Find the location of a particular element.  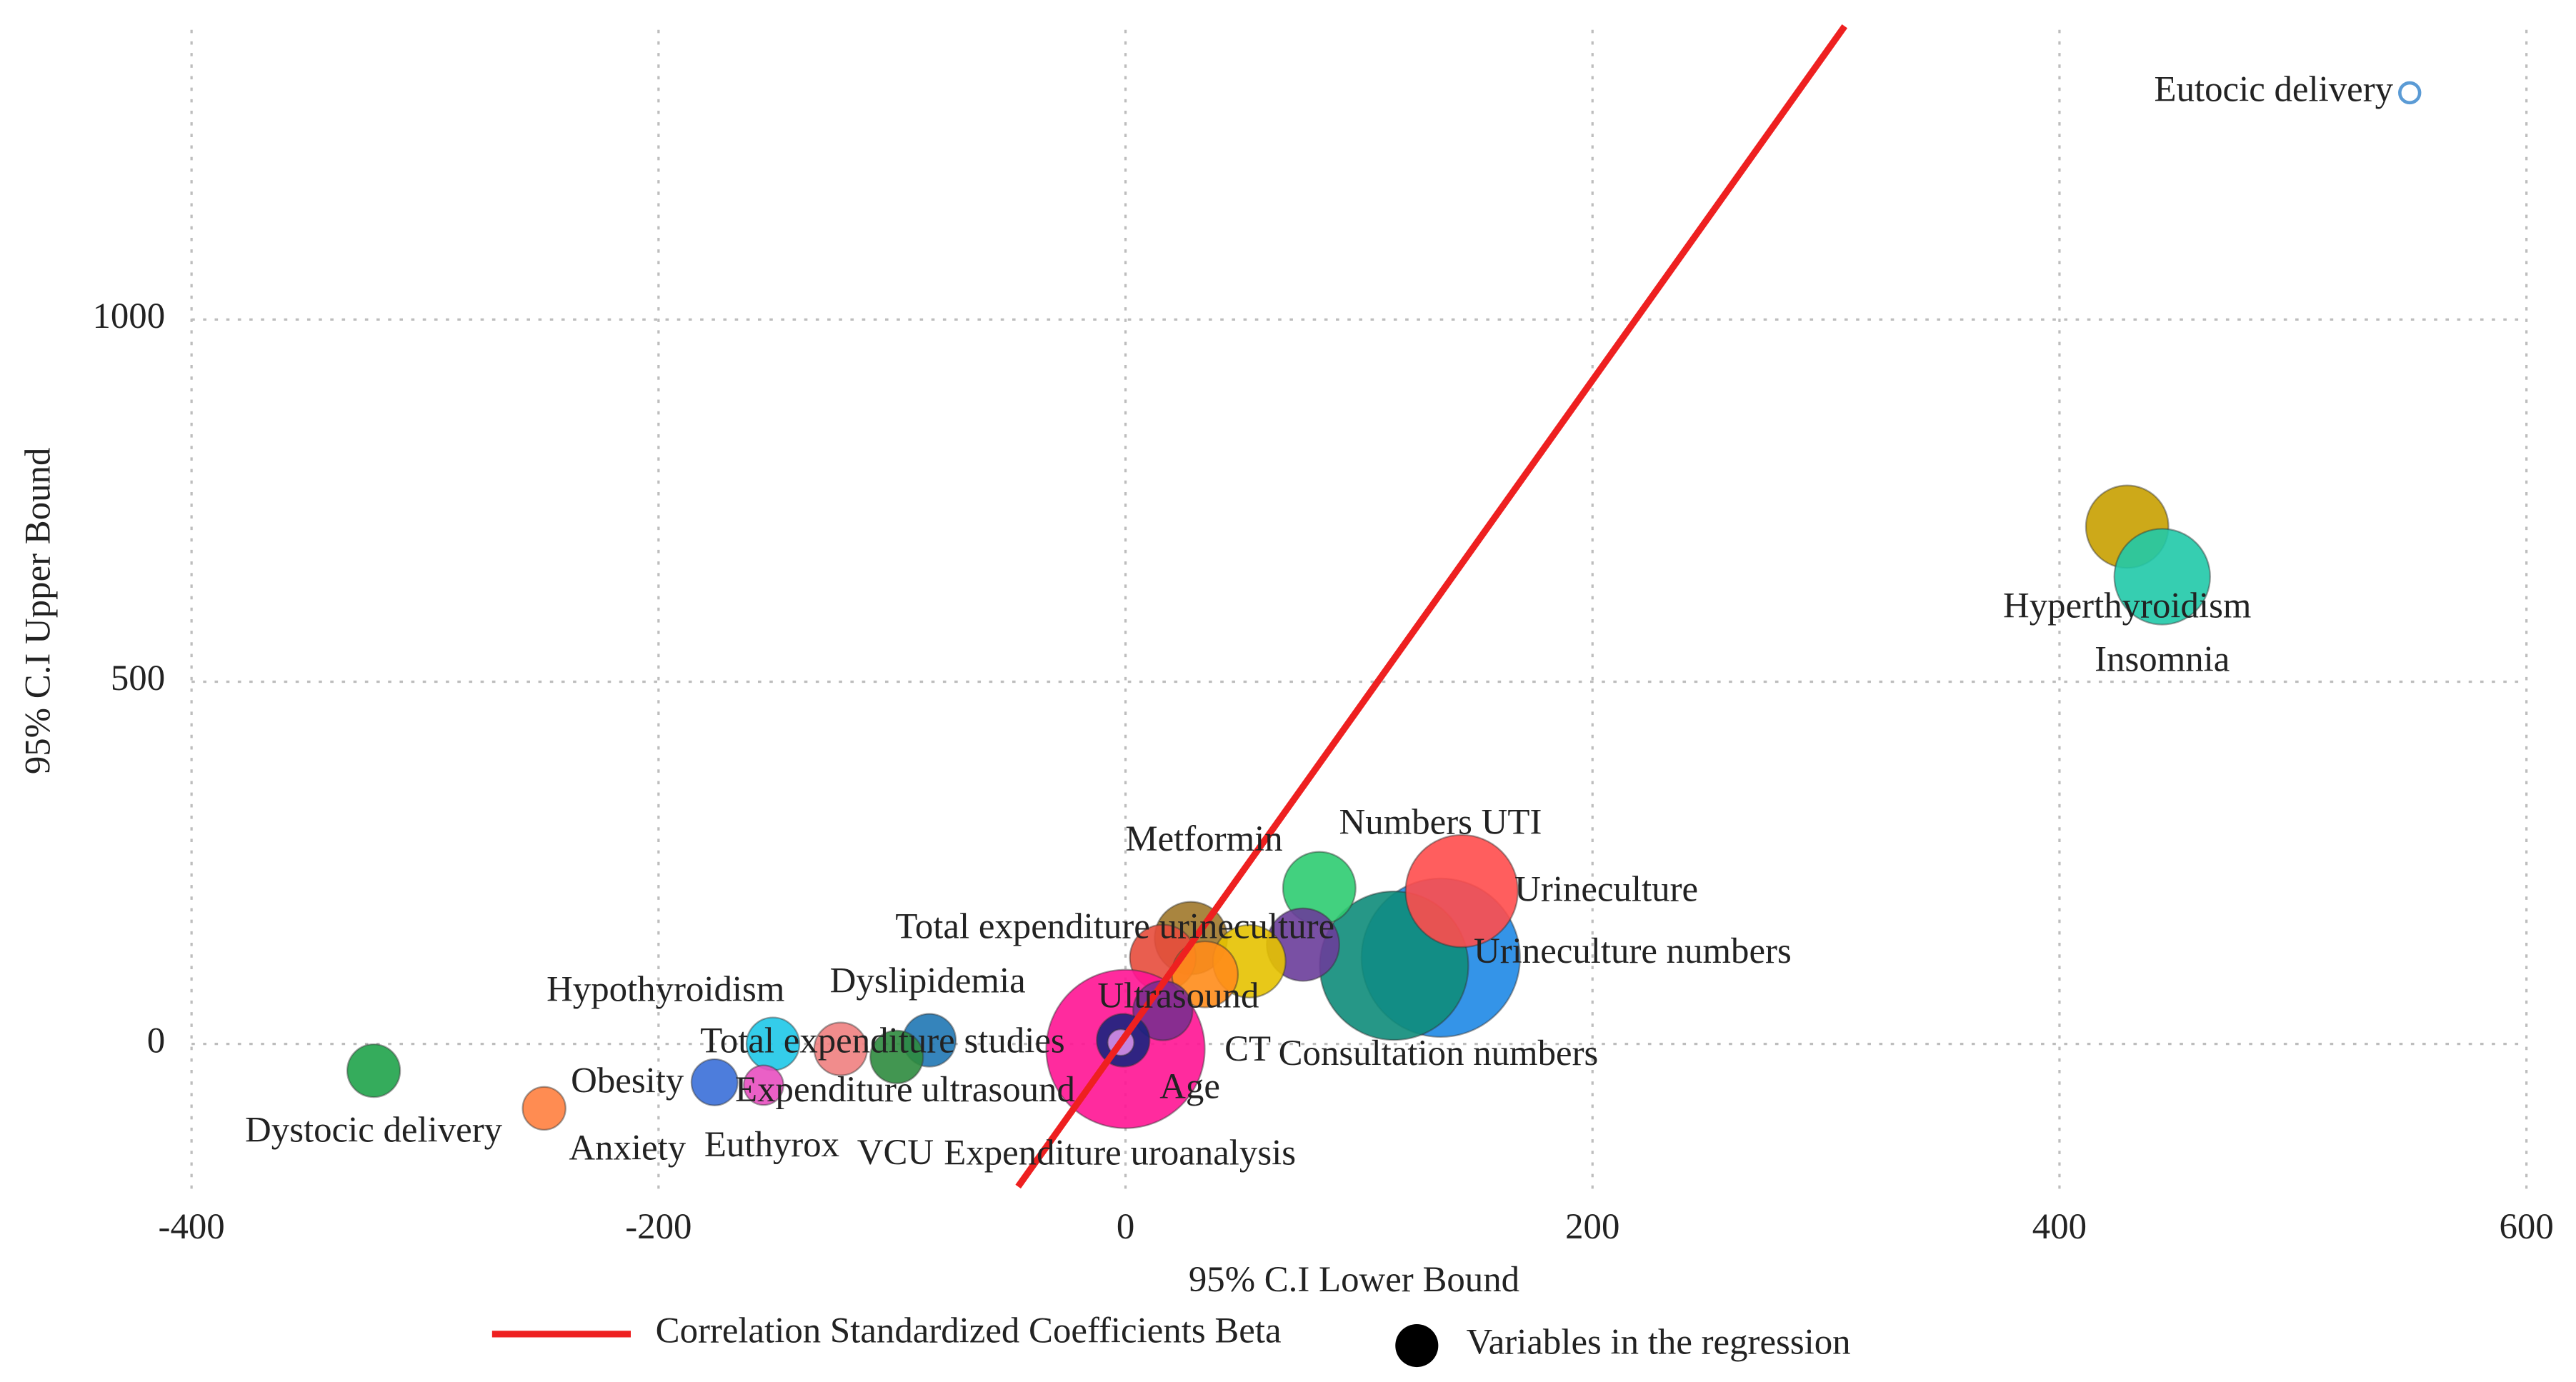

point-label: Expenditure uroanalysis is located at coordinates (1120, 1153).